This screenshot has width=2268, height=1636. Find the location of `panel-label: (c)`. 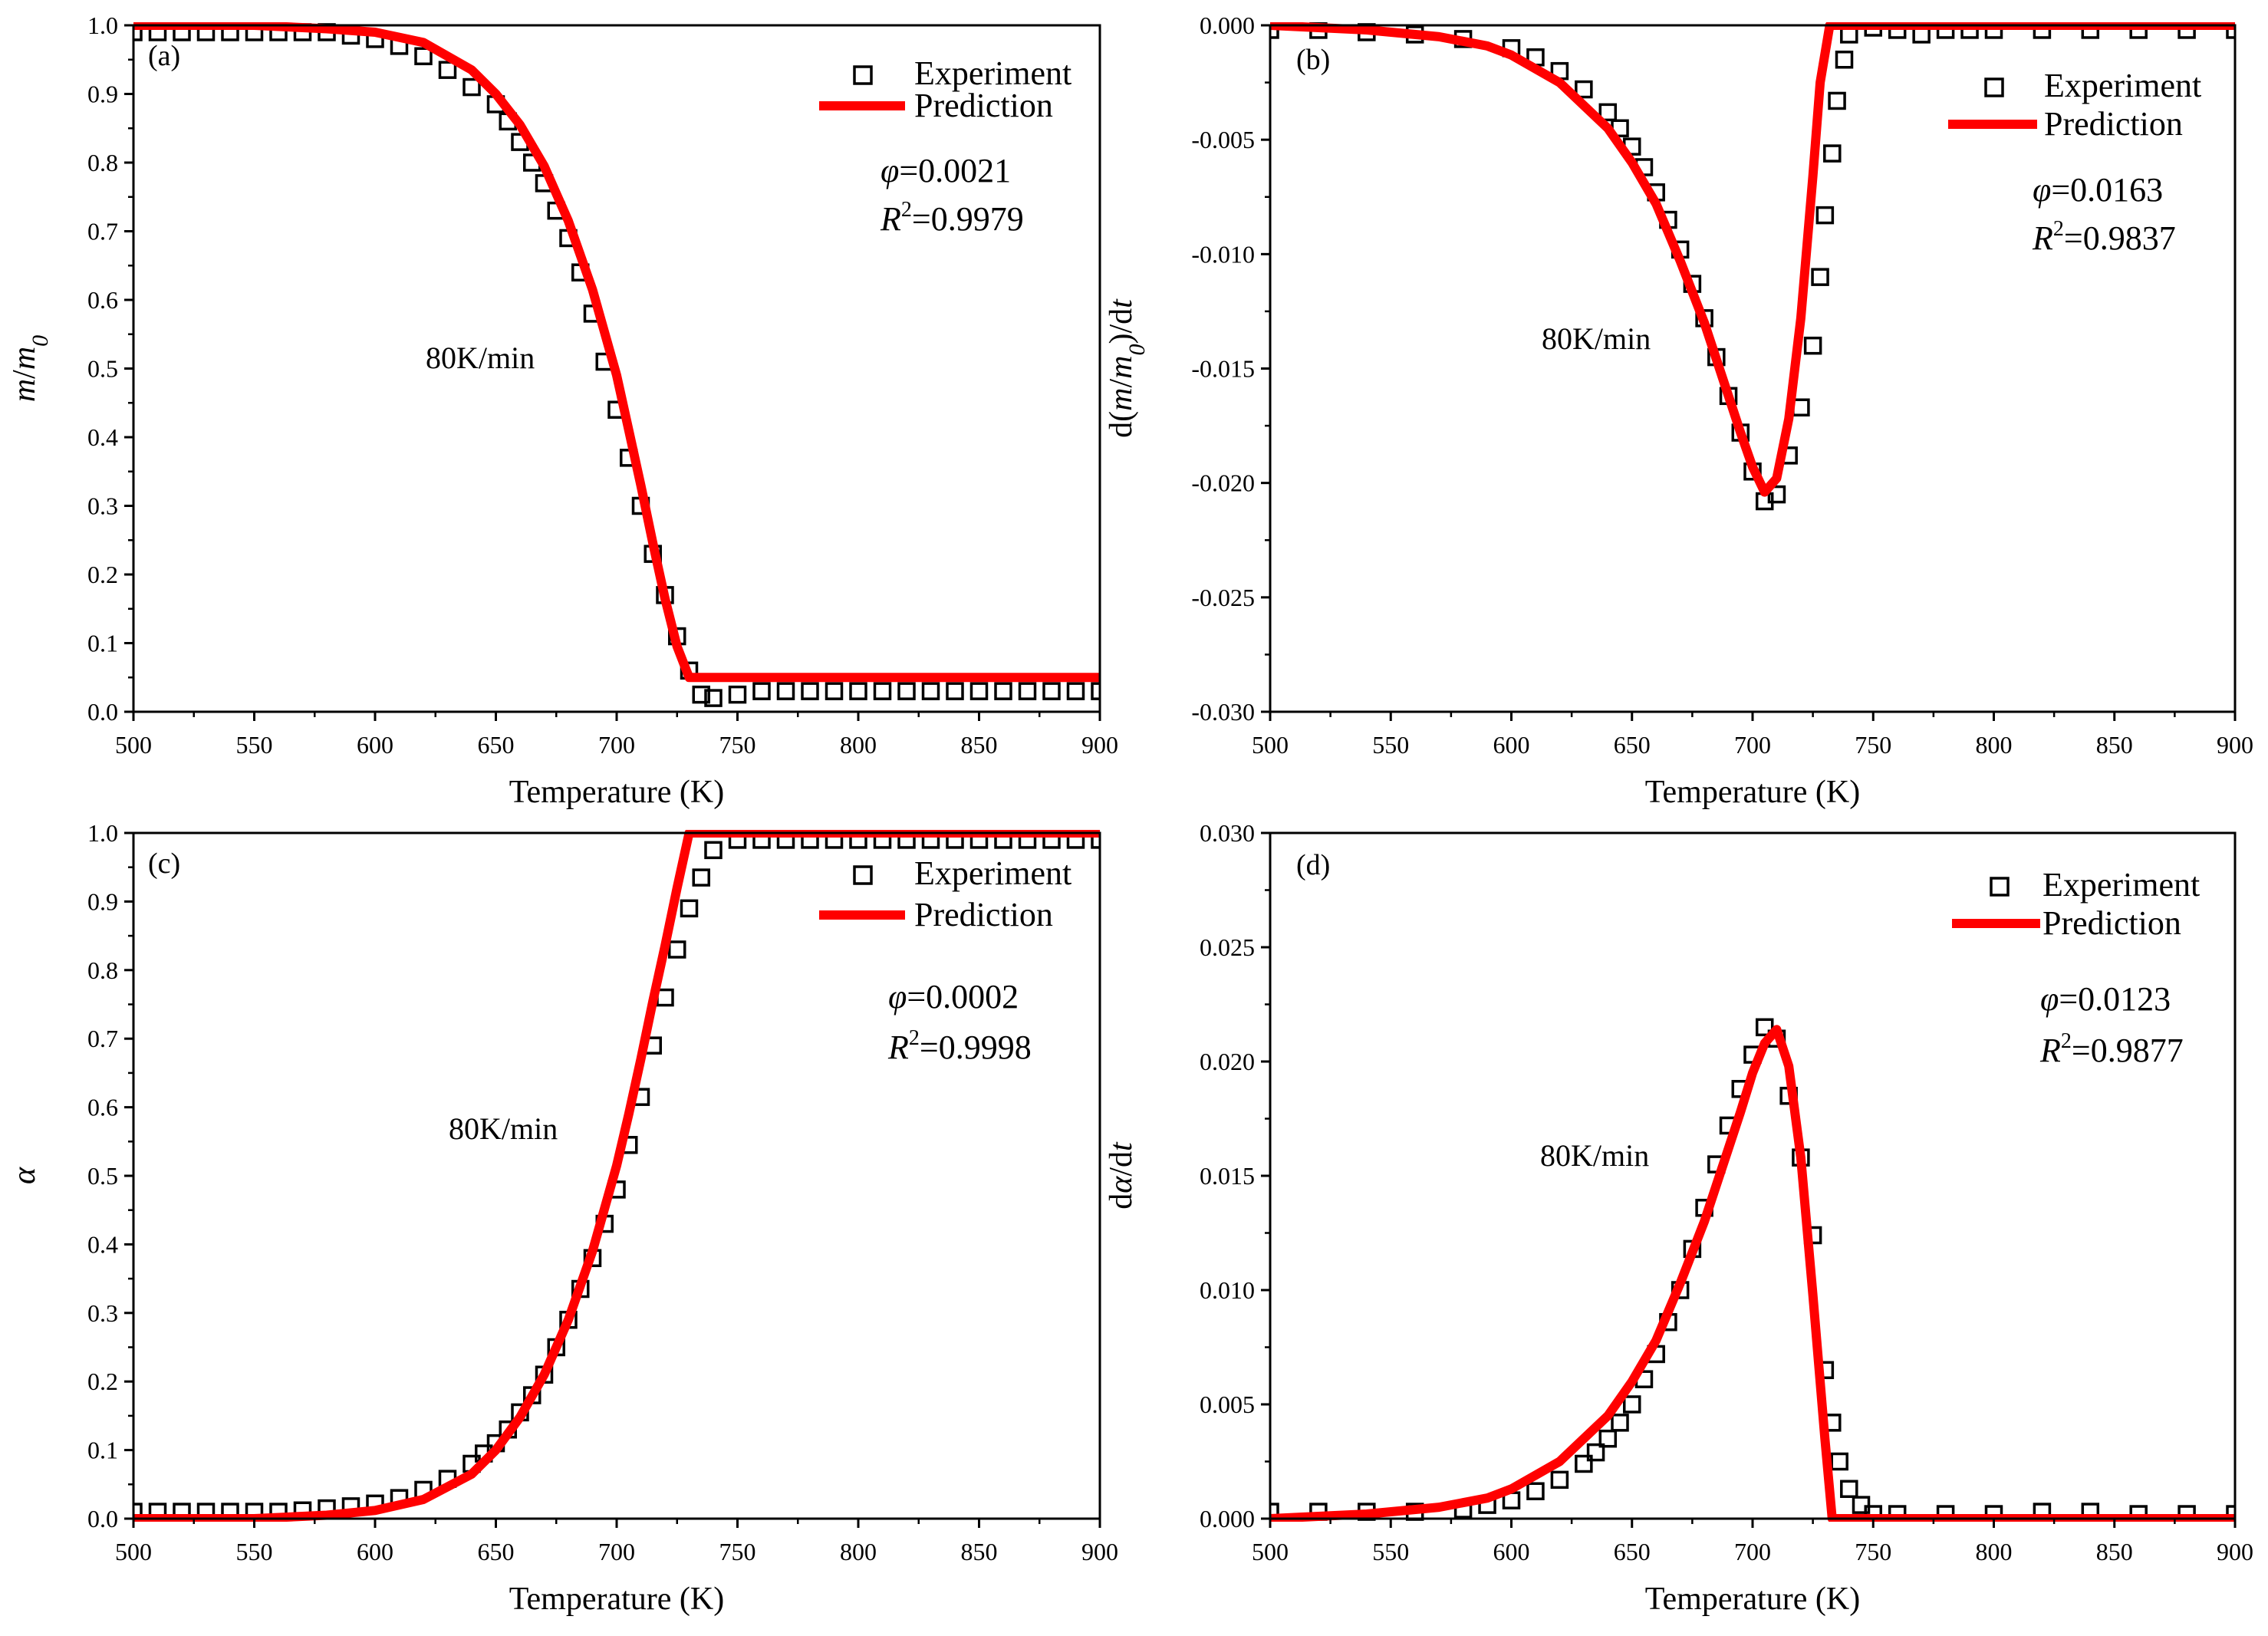

panel-label: (c) is located at coordinates (164, 864).